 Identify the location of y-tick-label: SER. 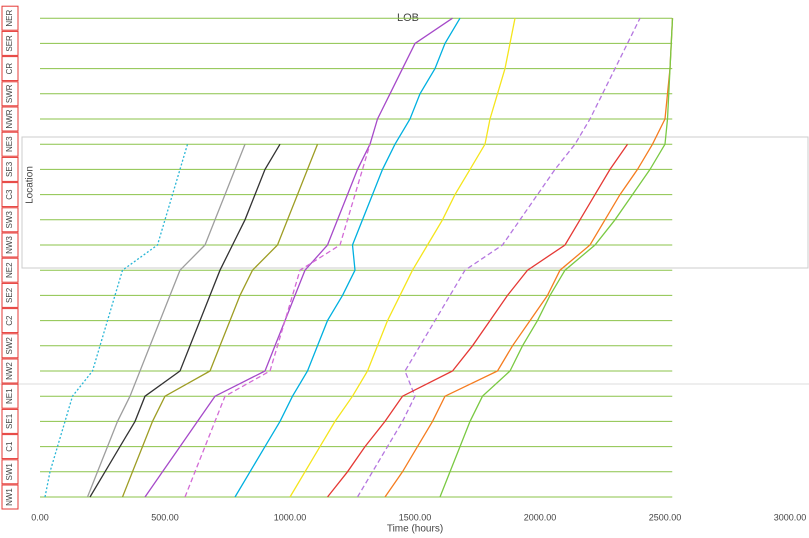
(9, 43).